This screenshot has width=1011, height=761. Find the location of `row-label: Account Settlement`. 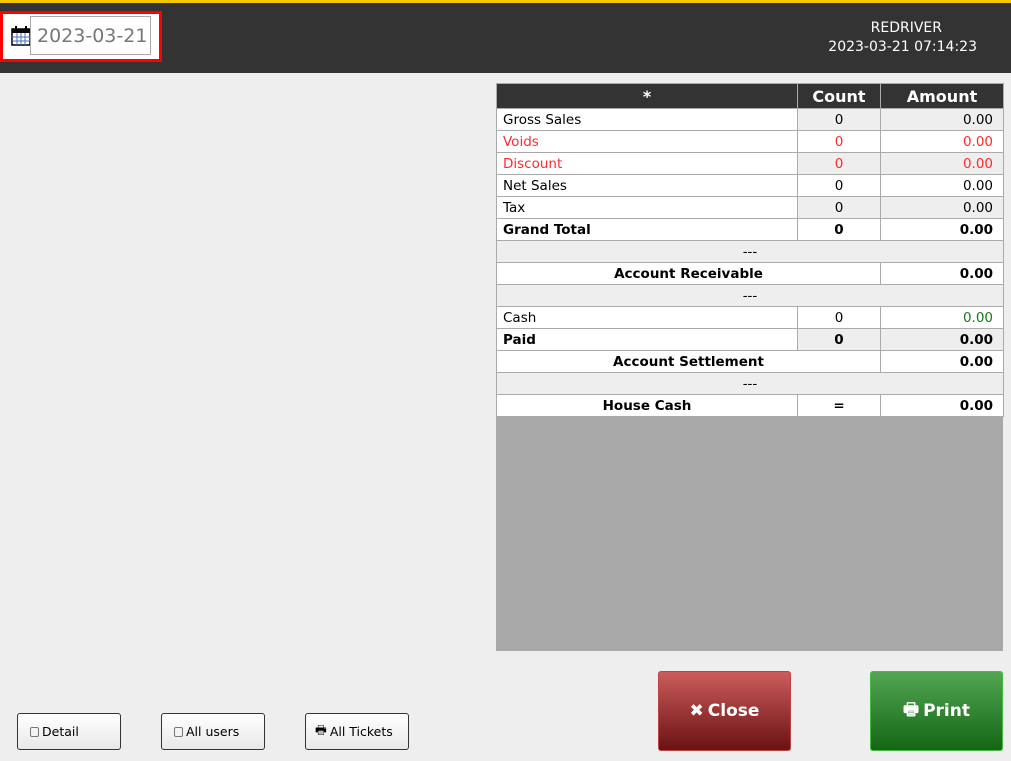

row-label: Account Settlement is located at coordinates (688, 361).